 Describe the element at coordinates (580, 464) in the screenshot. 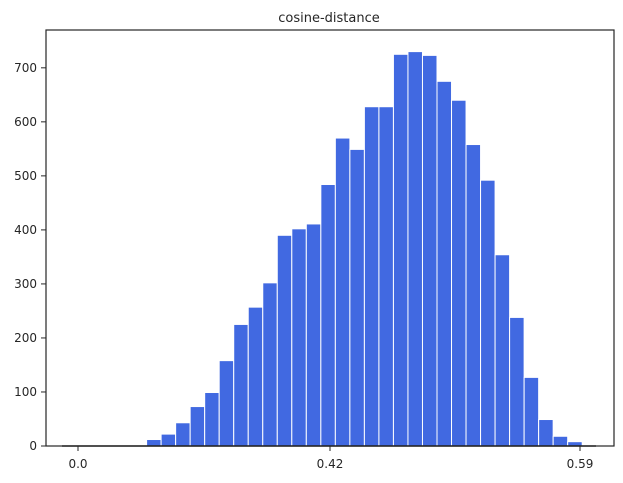

I see `x-tick-label: 0.59` at that location.